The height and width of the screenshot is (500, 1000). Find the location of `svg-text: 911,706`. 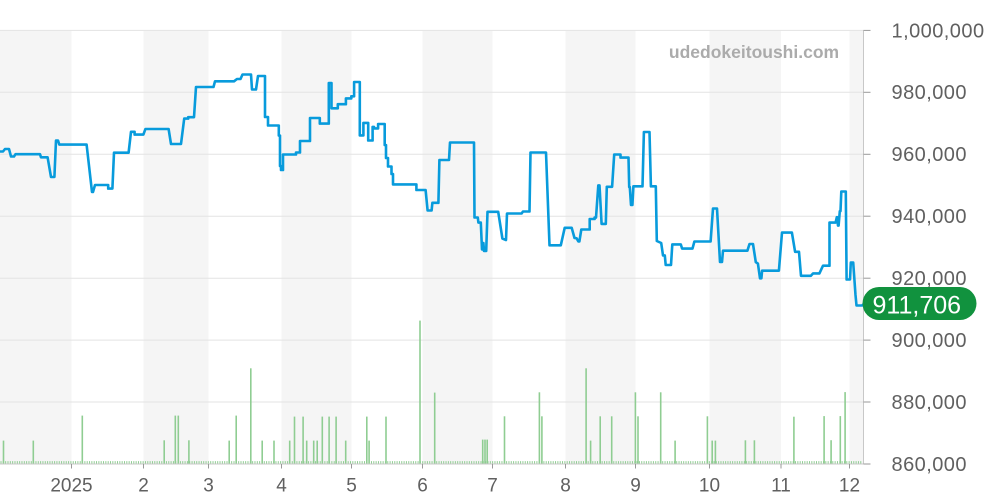

svg-text: 911,706 is located at coordinates (917, 305).